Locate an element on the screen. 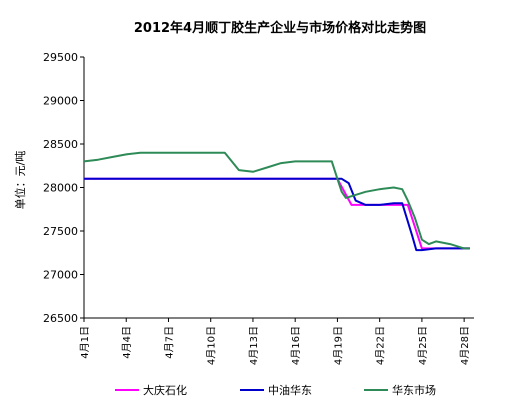  y-tick-label: 28500 is located at coordinates (60, 144).